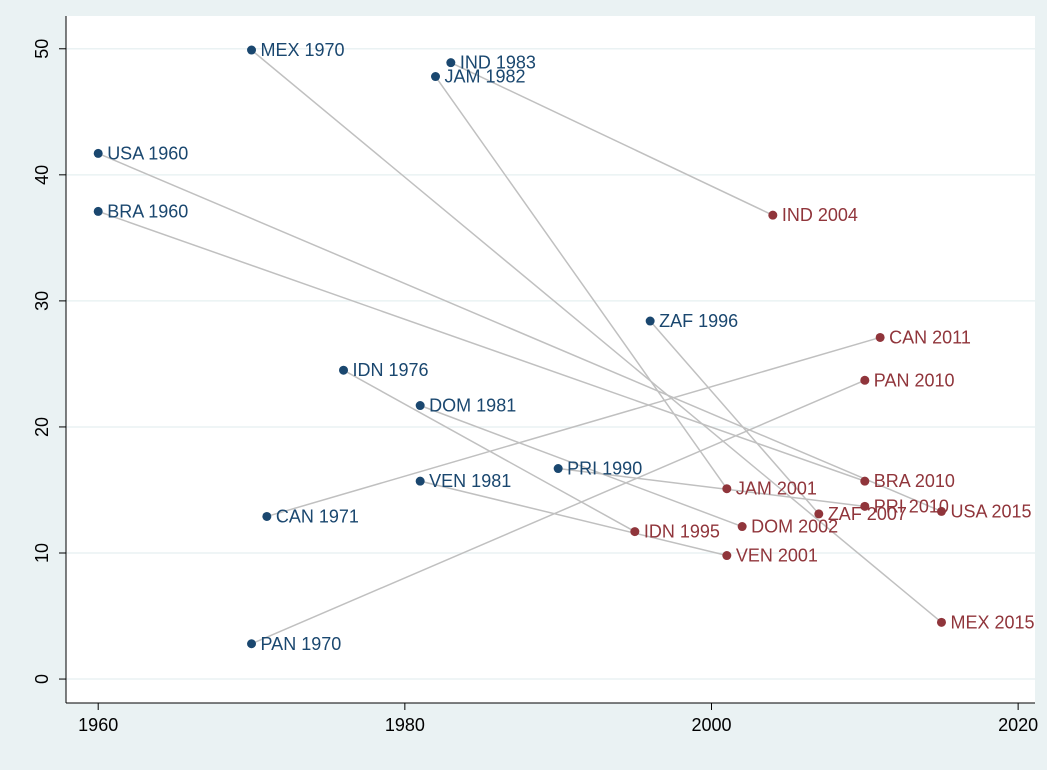 The width and height of the screenshot is (1047, 770). I want to click on point-label: USA 1960, so click(147, 153).